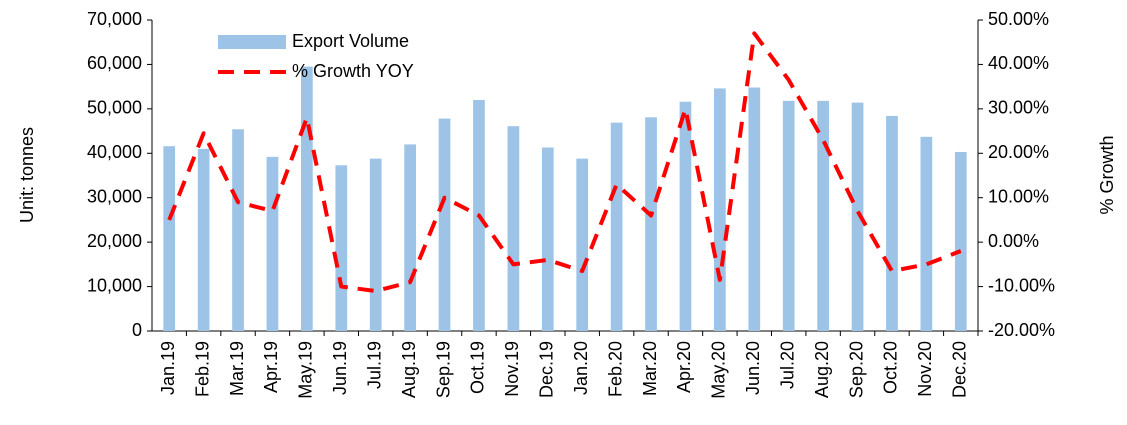 The height and width of the screenshot is (425, 1127). Describe the element at coordinates (353, 71) in the screenshot. I see `legend-label: % Growth YOY` at that location.